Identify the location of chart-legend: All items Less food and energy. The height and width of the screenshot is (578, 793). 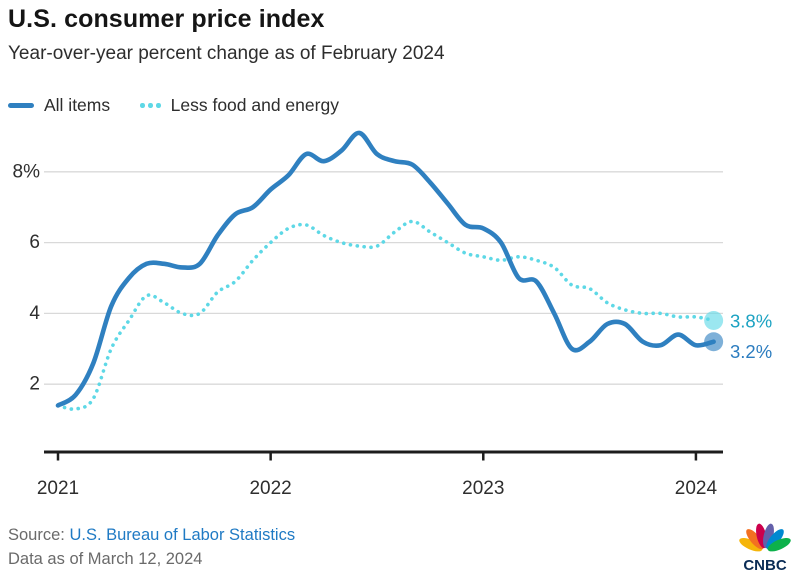
(173, 105).